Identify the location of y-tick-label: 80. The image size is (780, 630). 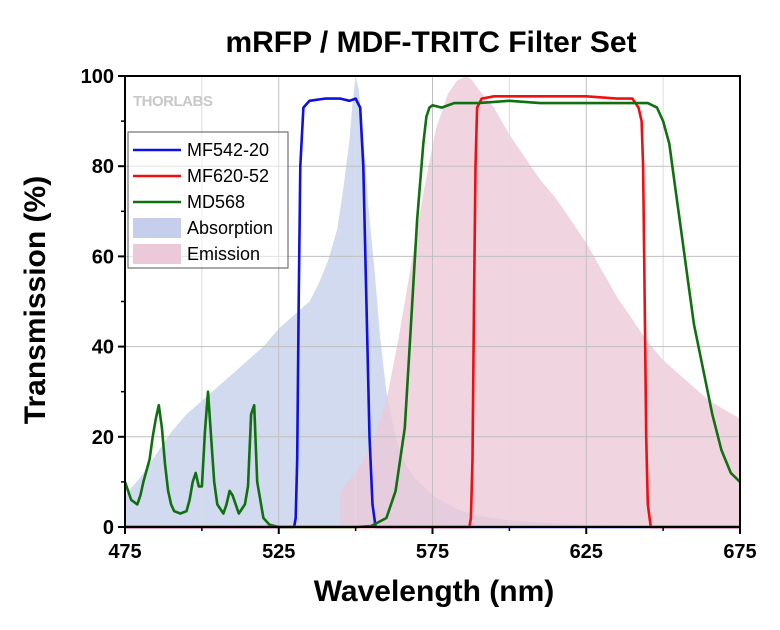
(103, 167).